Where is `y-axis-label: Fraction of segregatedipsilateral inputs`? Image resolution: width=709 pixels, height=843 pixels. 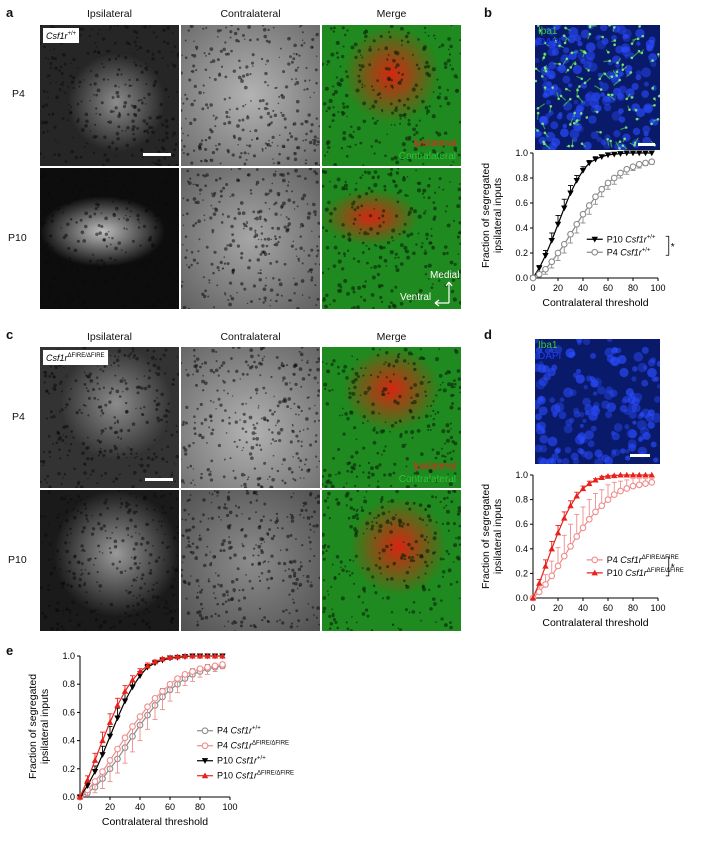
y-axis-label: Fraction of segregatedipsilateral inputs is located at coordinates (492, 215).